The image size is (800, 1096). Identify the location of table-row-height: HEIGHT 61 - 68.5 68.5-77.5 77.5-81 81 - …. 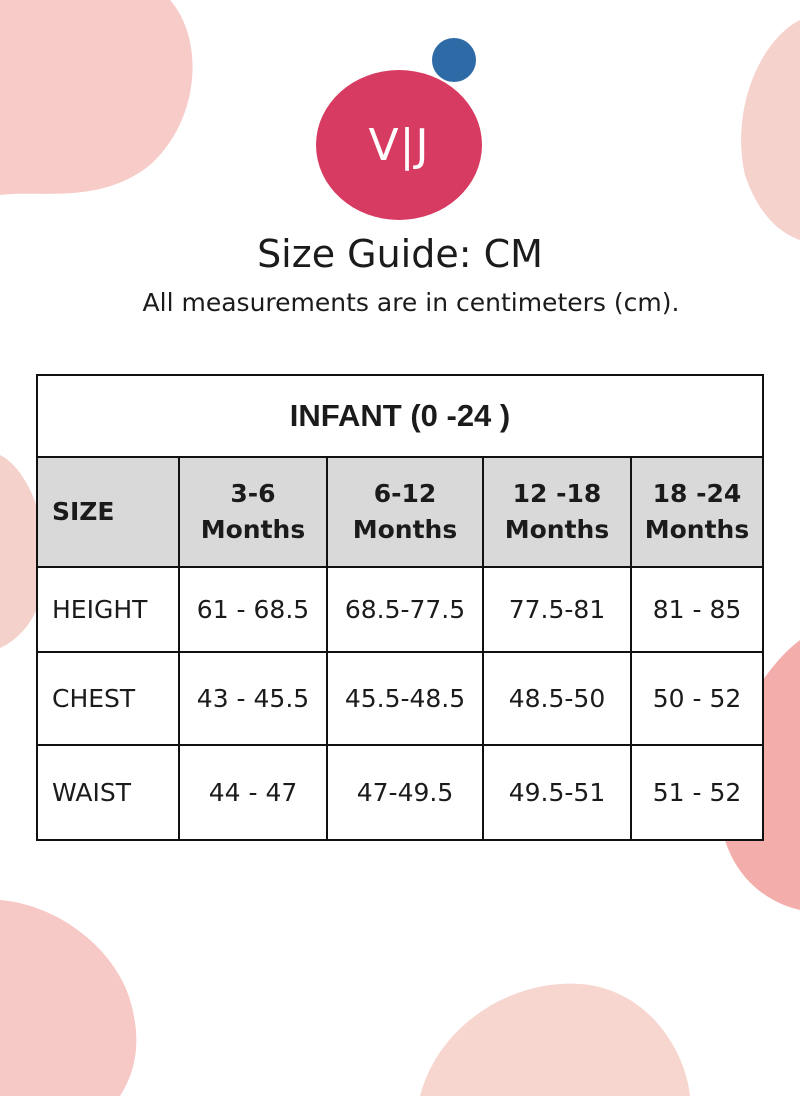
(400, 609).